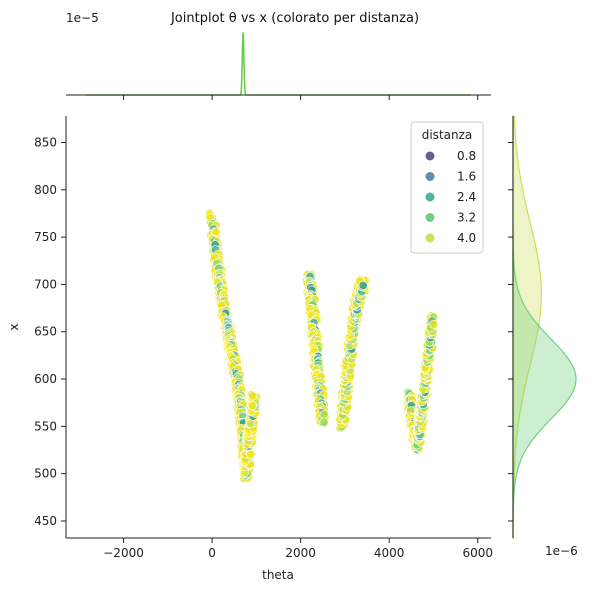  I want to click on legend-label: 0.8, so click(466, 156).